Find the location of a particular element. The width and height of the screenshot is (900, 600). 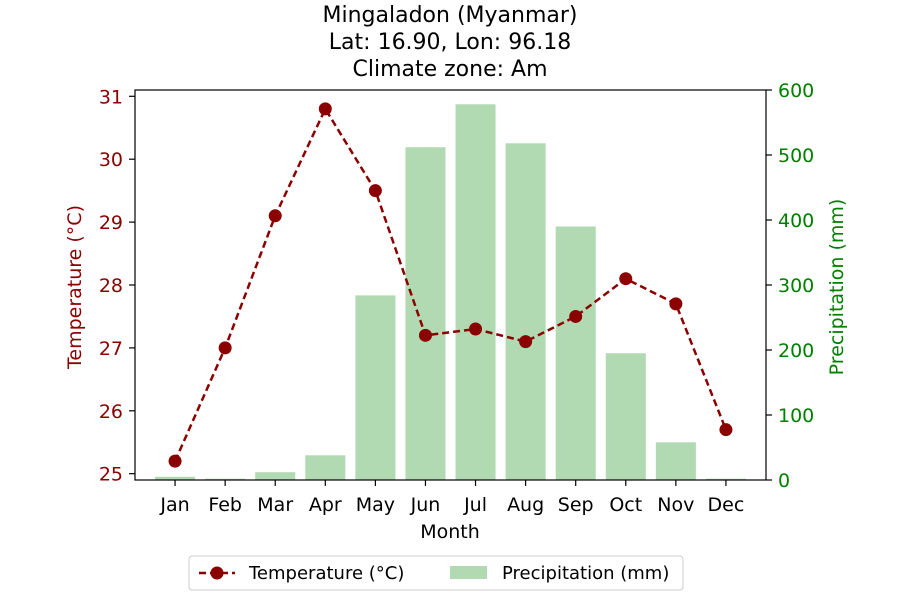

right-tick-label: 0 is located at coordinates (784, 481).